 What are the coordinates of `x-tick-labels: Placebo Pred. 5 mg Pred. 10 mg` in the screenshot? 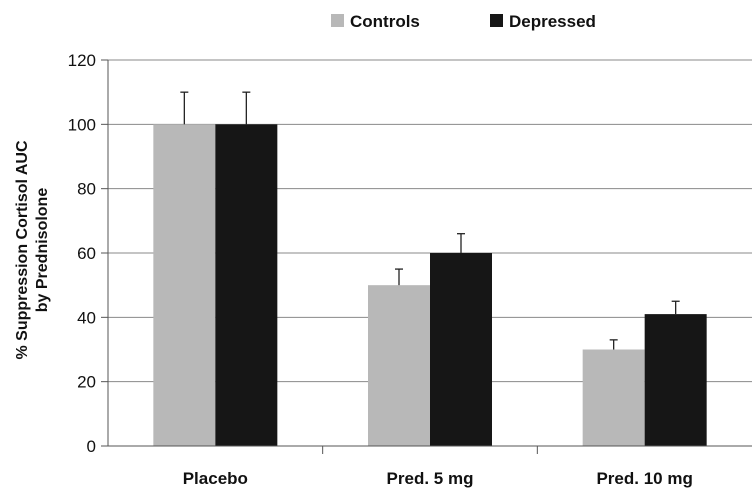 It's located at (438, 478).